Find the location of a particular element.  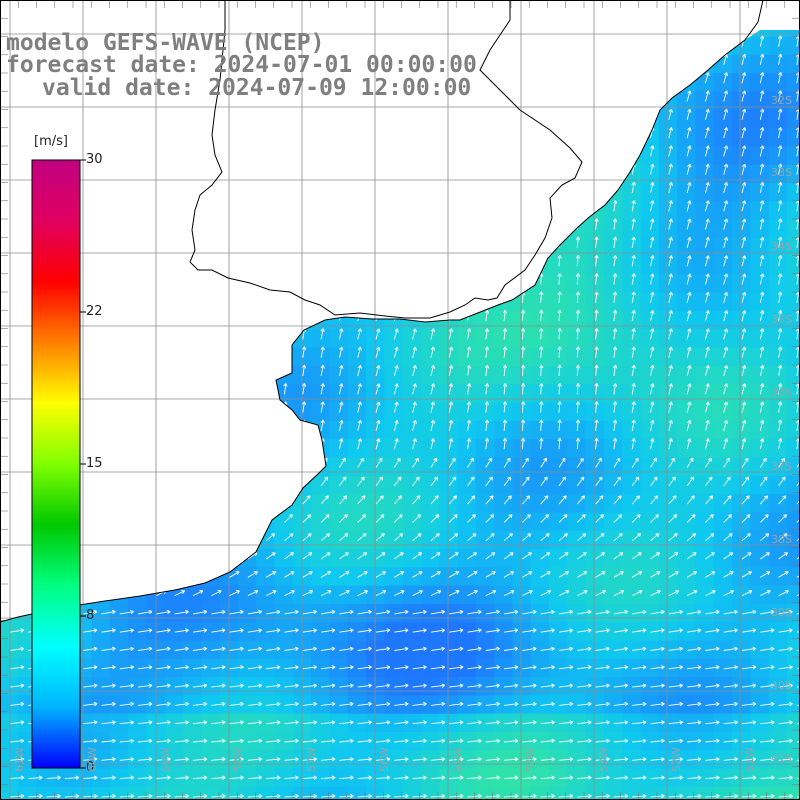

colorbar-unit: [m/s] is located at coordinates (51, 141).